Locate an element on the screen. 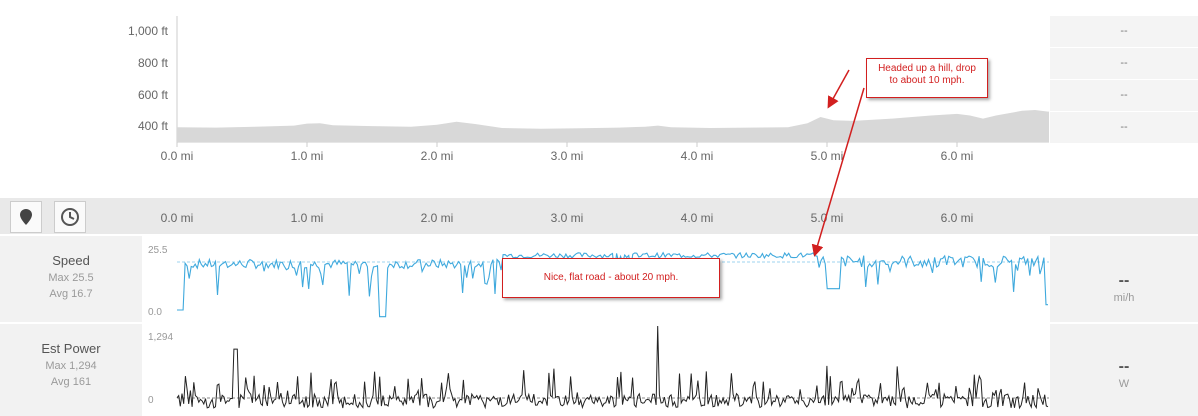 The height and width of the screenshot is (416, 1198). speed-summary-panel: Speed Max 25.5 Avg 16.7 is located at coordinates (71, 279).